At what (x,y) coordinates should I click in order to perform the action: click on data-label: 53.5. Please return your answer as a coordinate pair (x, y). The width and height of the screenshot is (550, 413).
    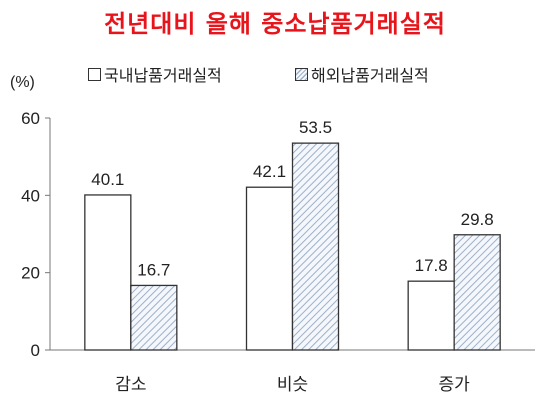
    Looking at the image, I should click on (315, 127).